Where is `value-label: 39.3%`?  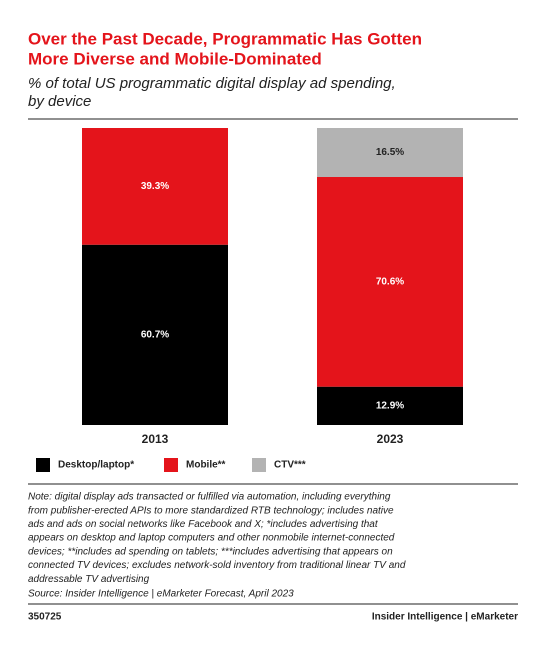
value-label: 39.3% is located at coordinates (155, 186).